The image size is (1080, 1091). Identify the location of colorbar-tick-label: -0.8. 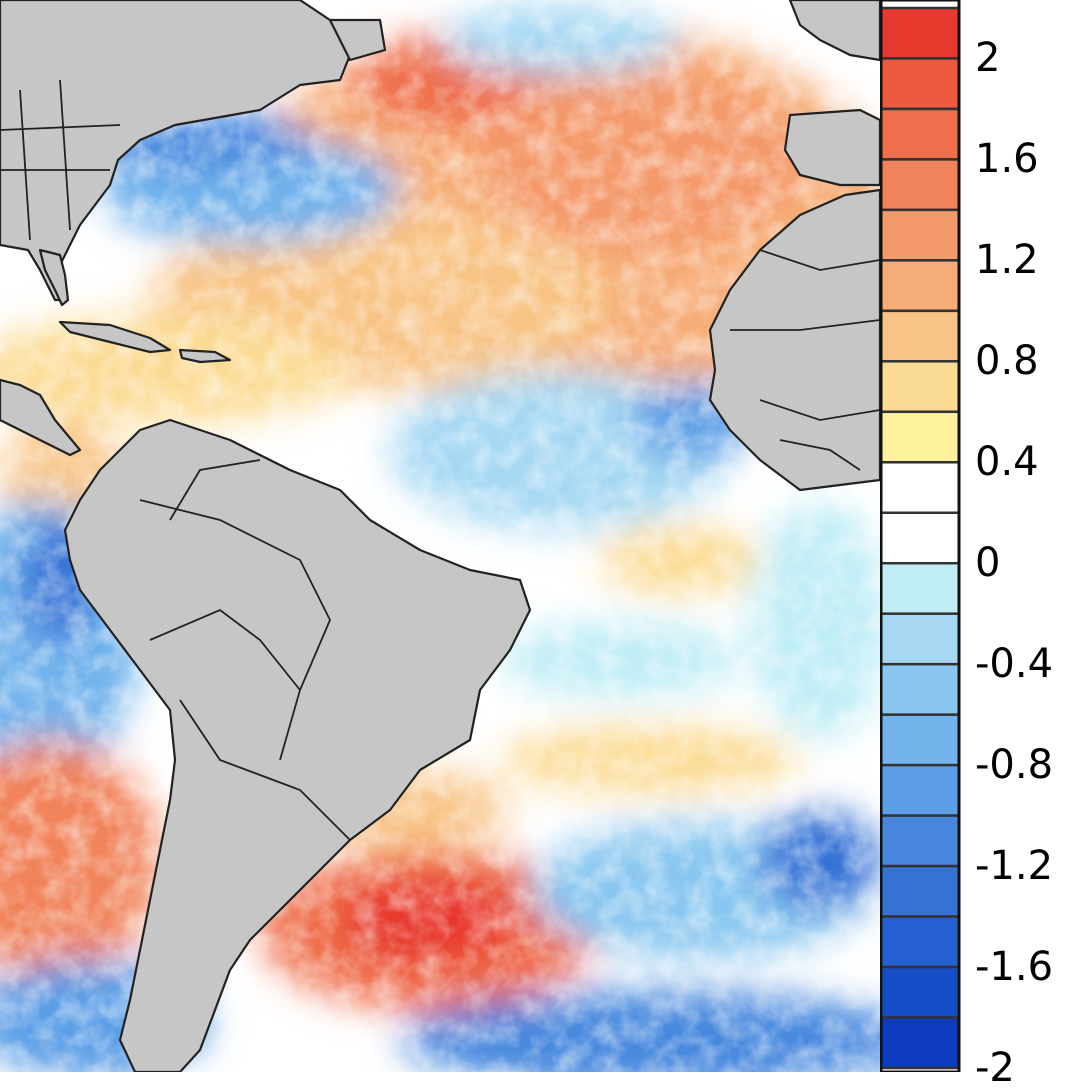
(1014, 765).